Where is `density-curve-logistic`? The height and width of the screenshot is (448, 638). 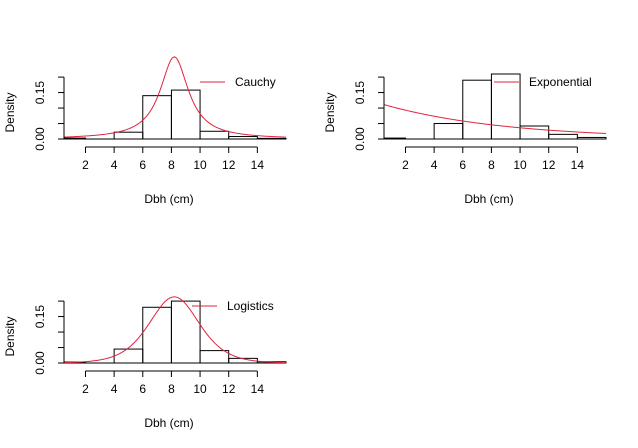 density-curve-logistic is located at coordinates (175, 330).